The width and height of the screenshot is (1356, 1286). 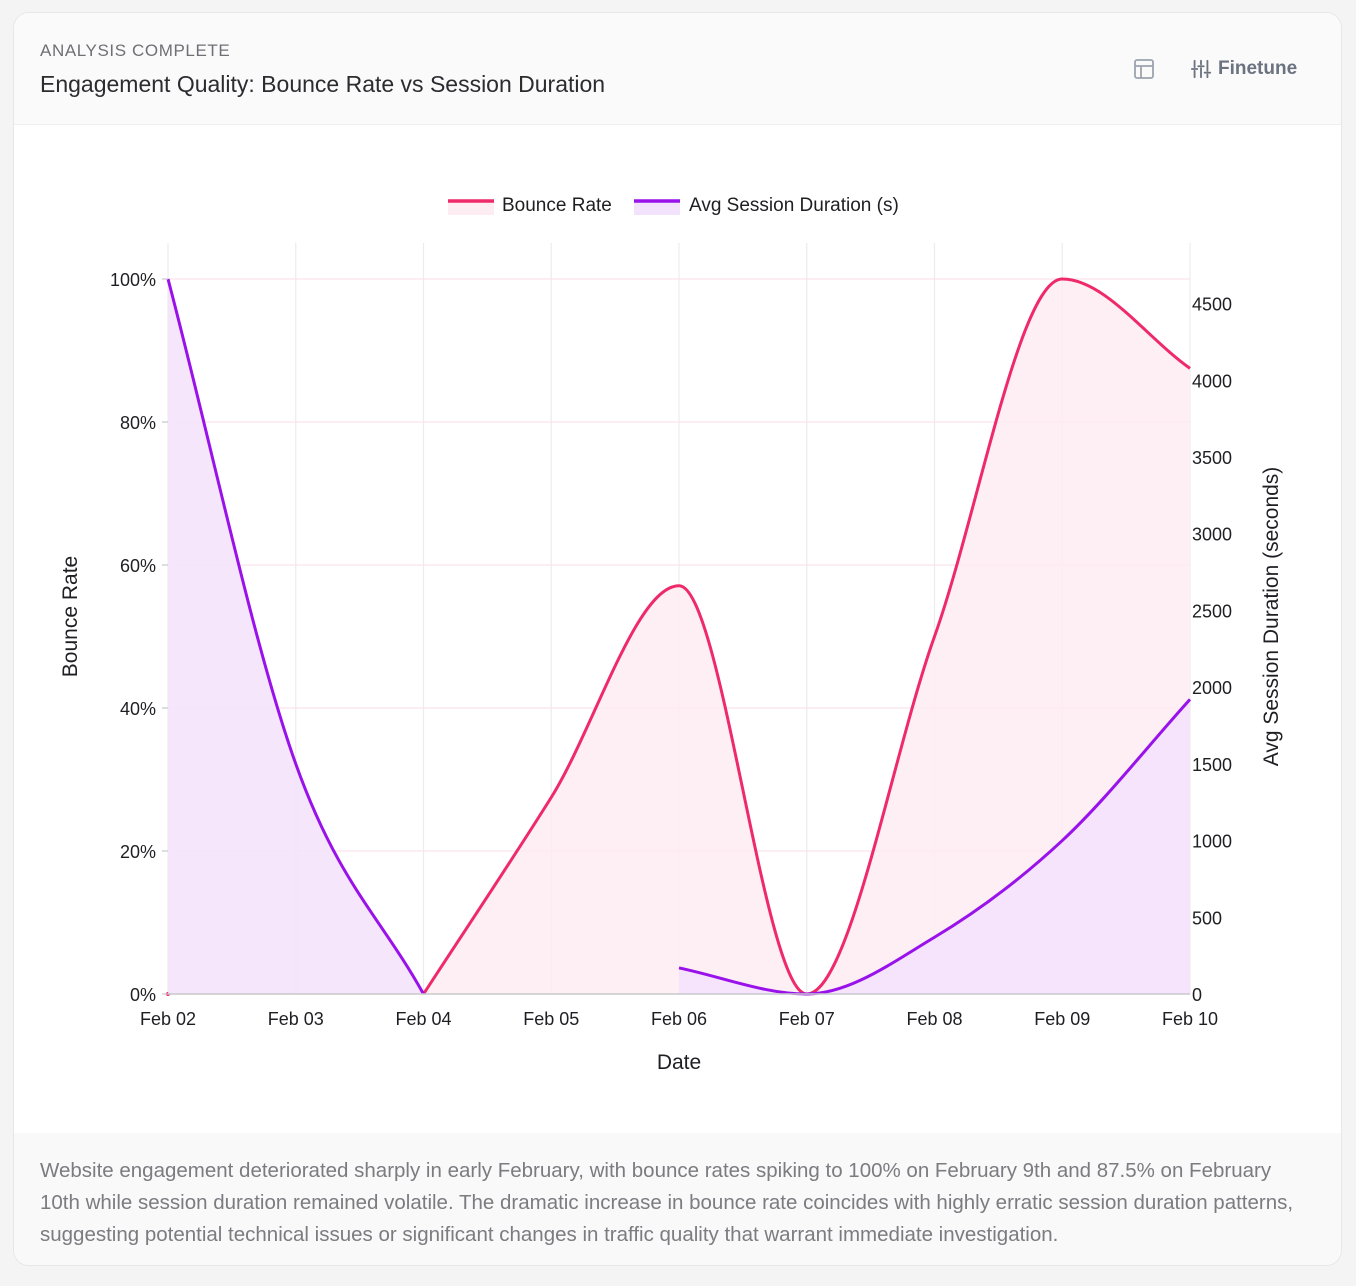 I want to click on legend-swatch-duration-fill, so click(x=657, y=208).